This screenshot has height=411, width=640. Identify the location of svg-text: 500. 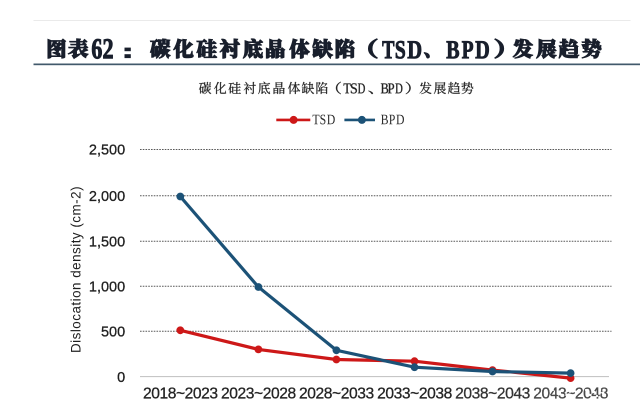
(113, 333).